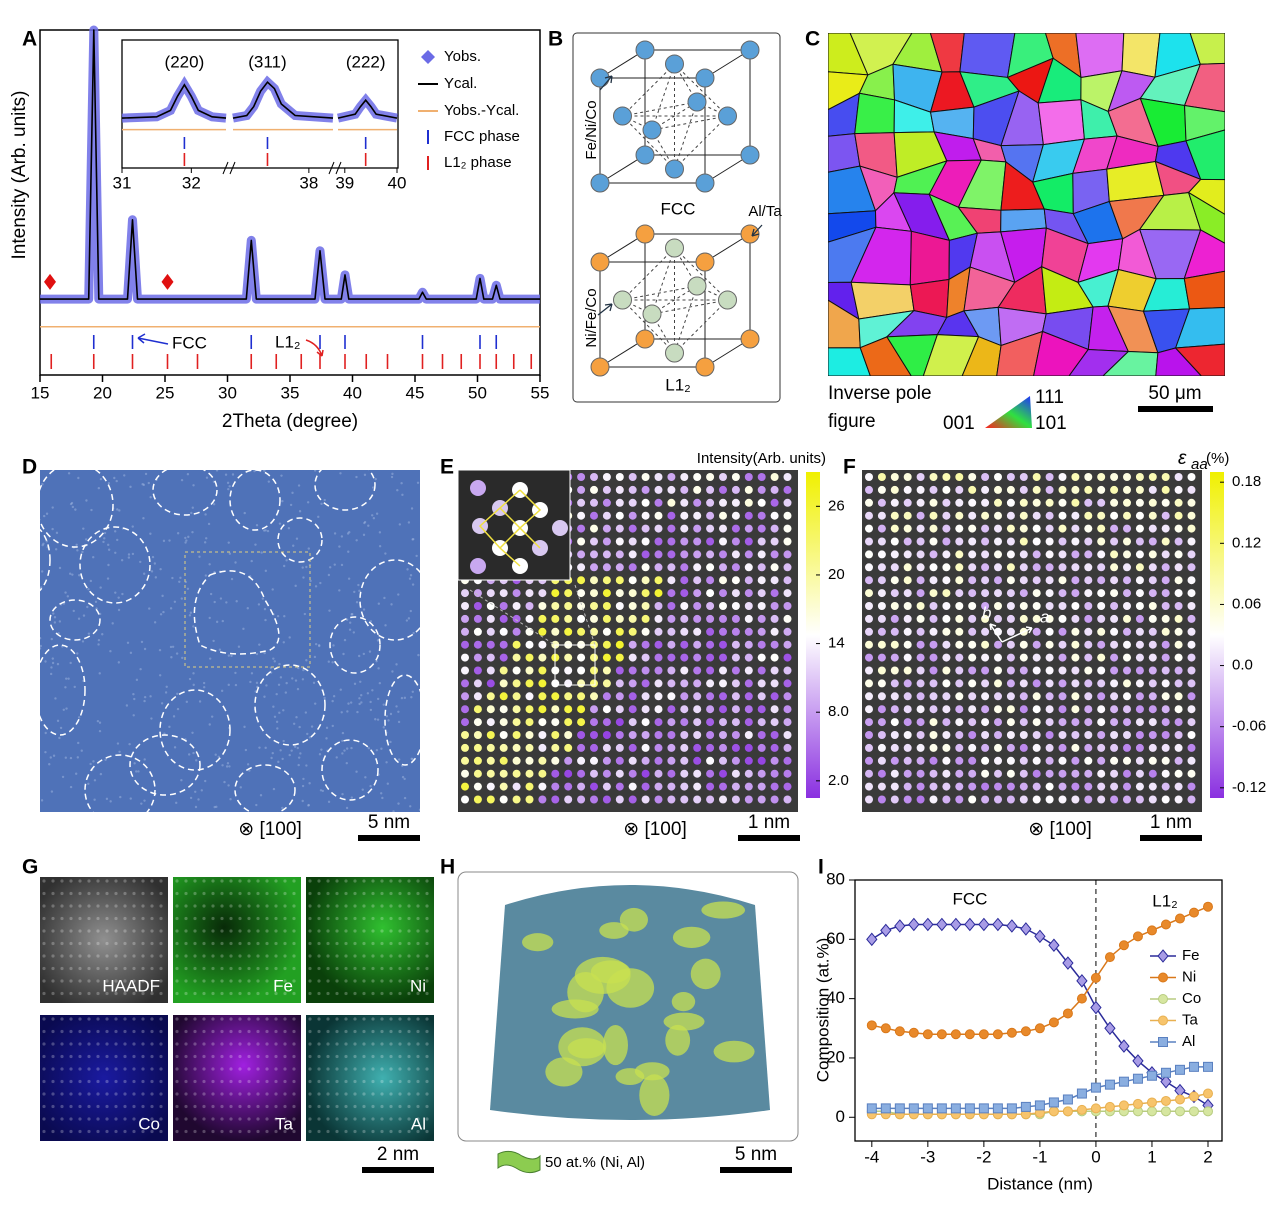 The width and height of the screenshot is (1269, 1214). Describe the element at coordinates (697, 286) in the screenshot. I see `atom` at that location.